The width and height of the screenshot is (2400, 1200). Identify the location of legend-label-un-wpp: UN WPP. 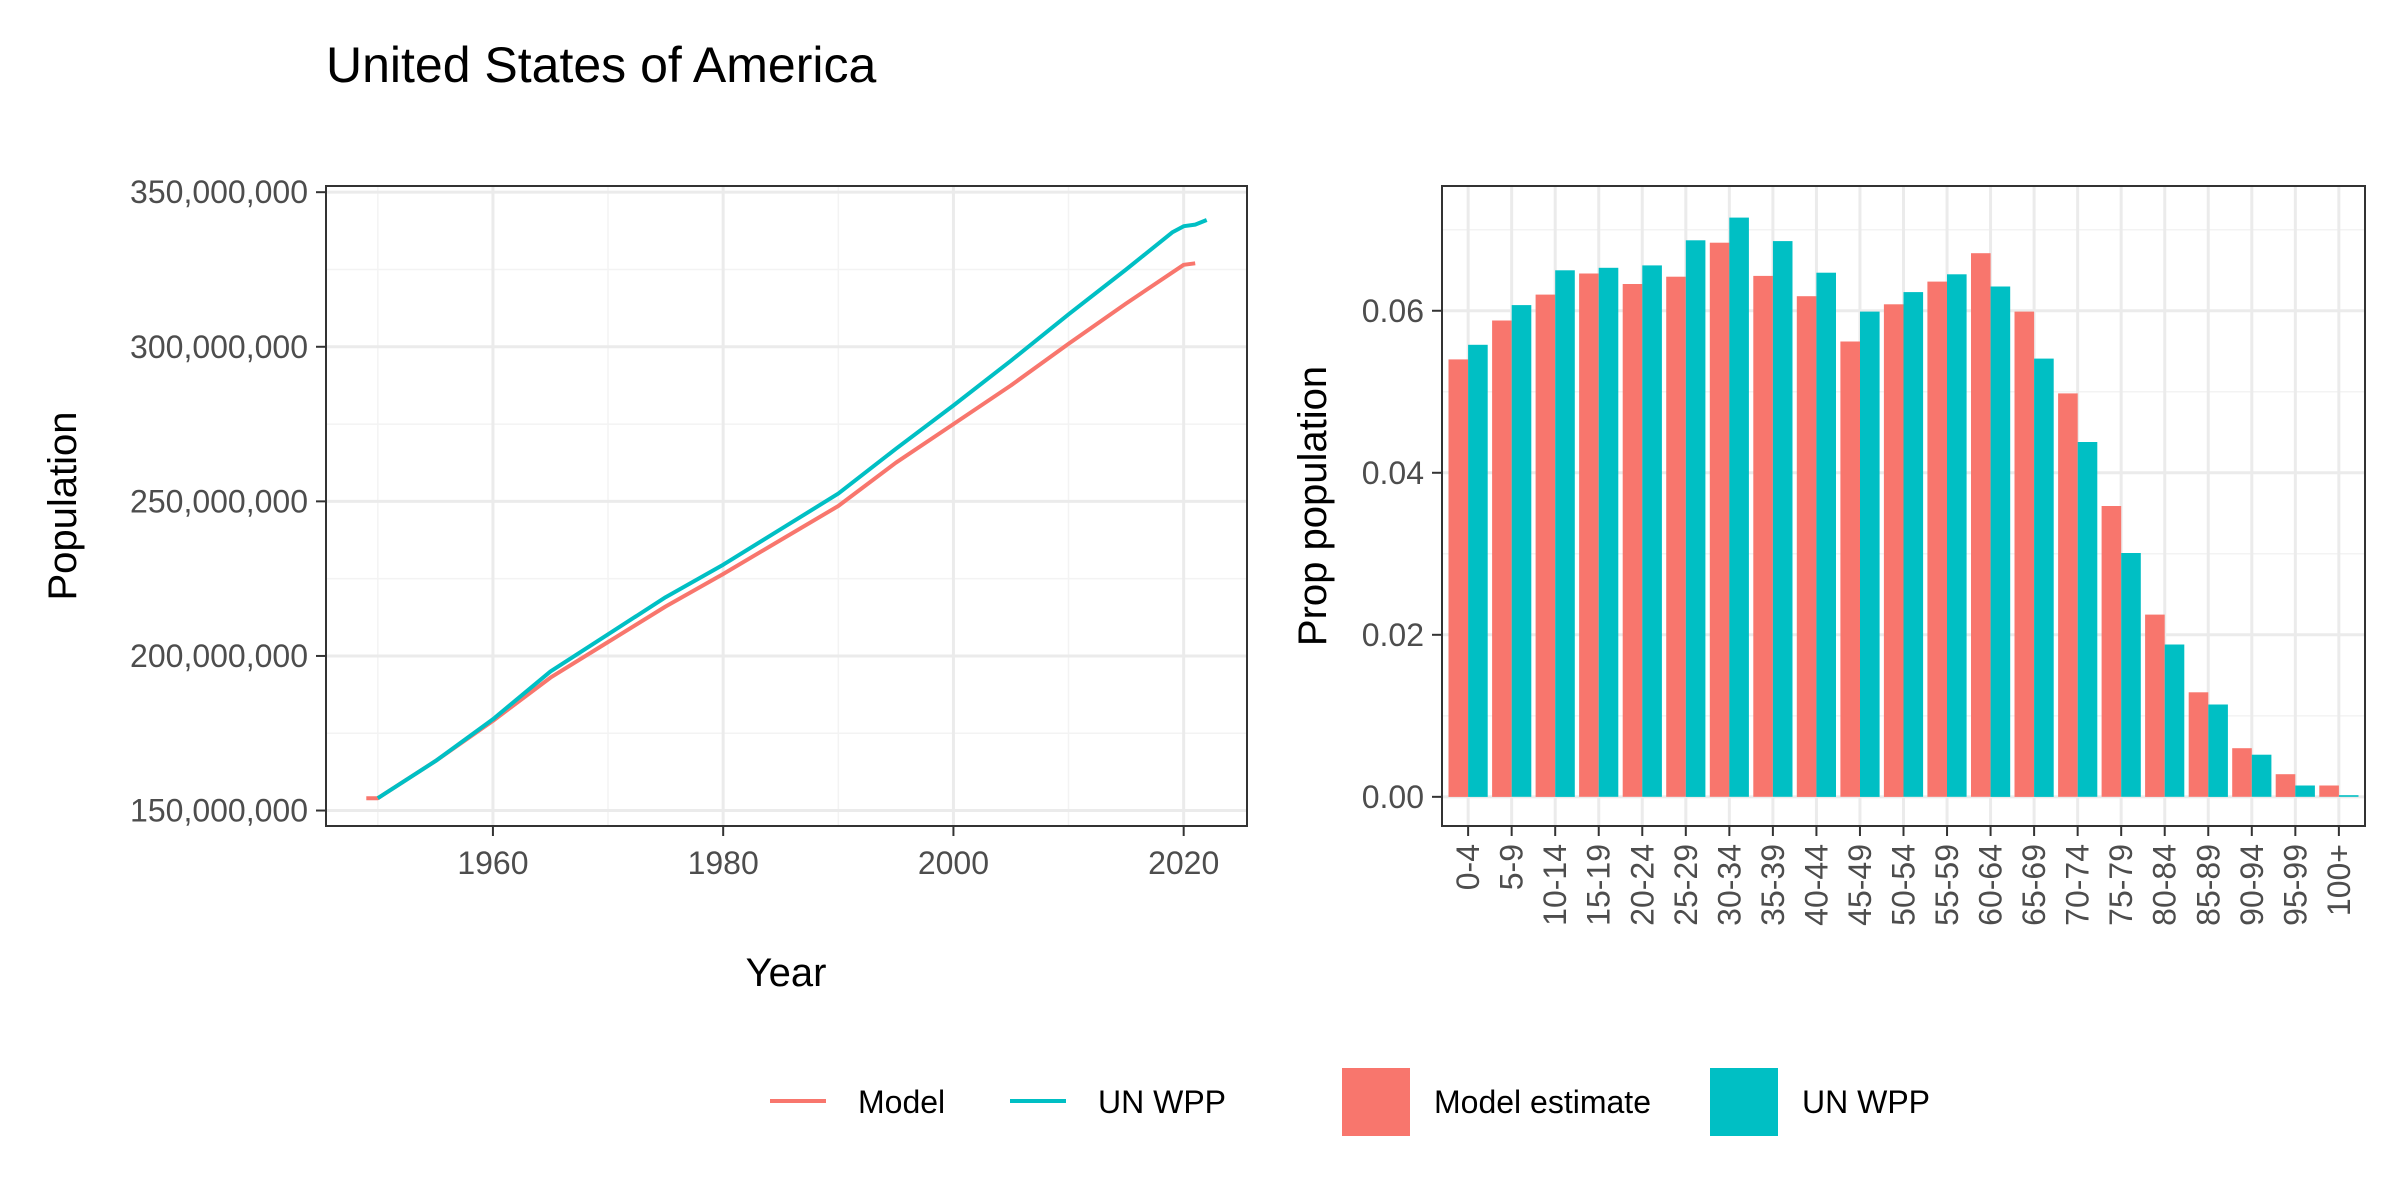
(1162, 1102).